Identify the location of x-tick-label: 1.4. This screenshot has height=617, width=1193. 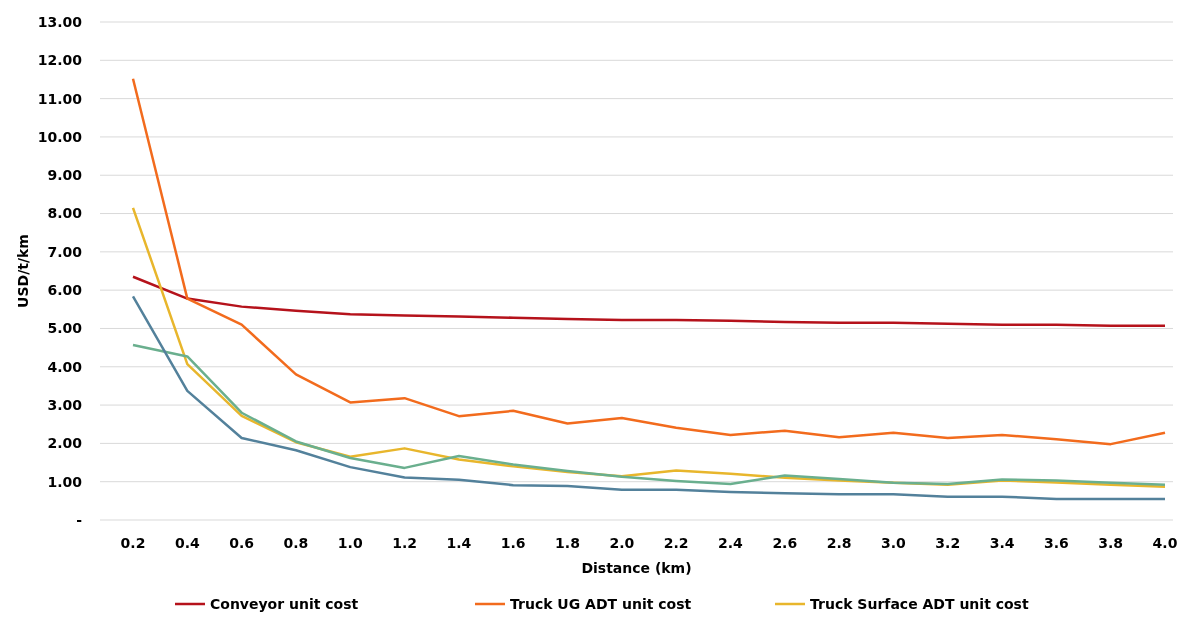
(459, 543).